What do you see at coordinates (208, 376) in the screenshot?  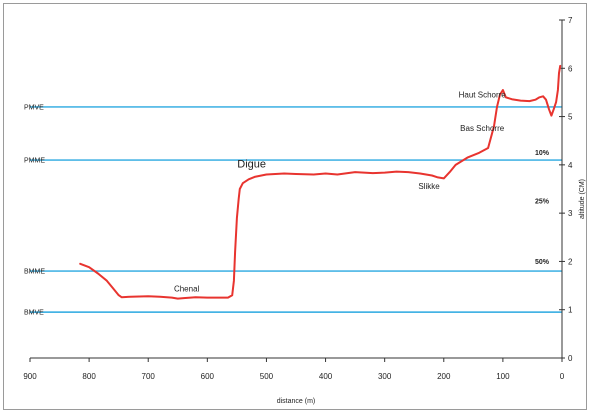 I see `x-tick-label: 600` at bounding box center [208, 376].